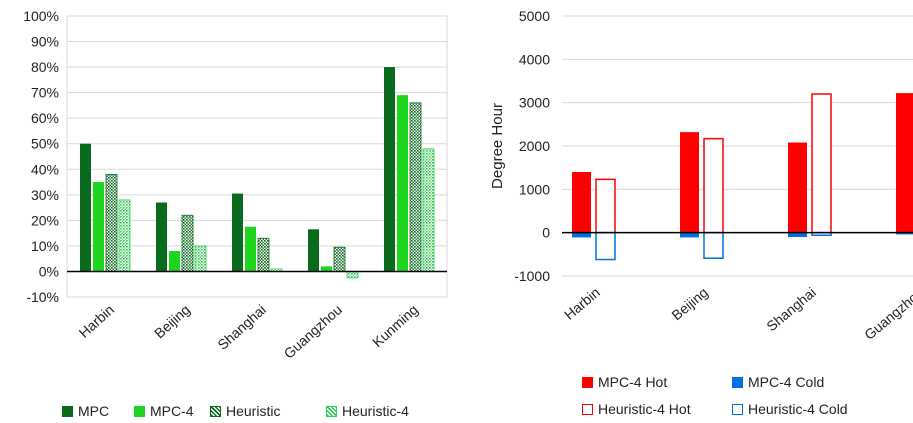 This screenshot has height=423, width=913. What do you see at coordinates (187, 243) in the screenshot?
I see `bar-heuristic-beijing` at bounding box center [187, 243].